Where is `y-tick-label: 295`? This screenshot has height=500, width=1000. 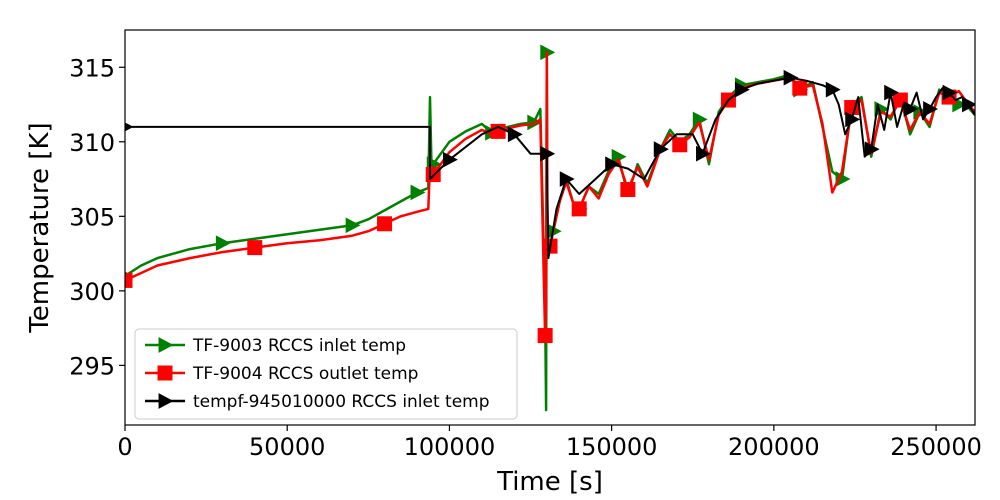 y-tick-label: 295 is located at coordinates (92, 366).